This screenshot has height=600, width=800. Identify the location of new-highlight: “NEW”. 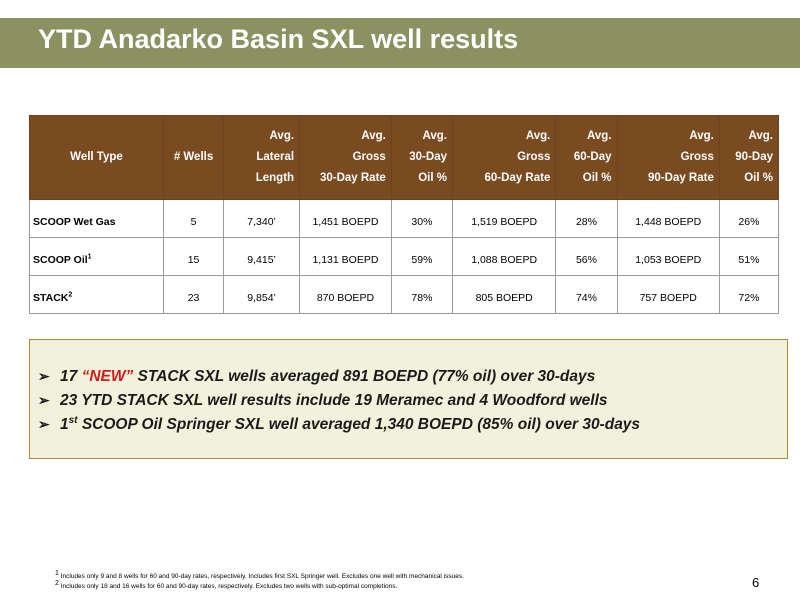
(107, 376).